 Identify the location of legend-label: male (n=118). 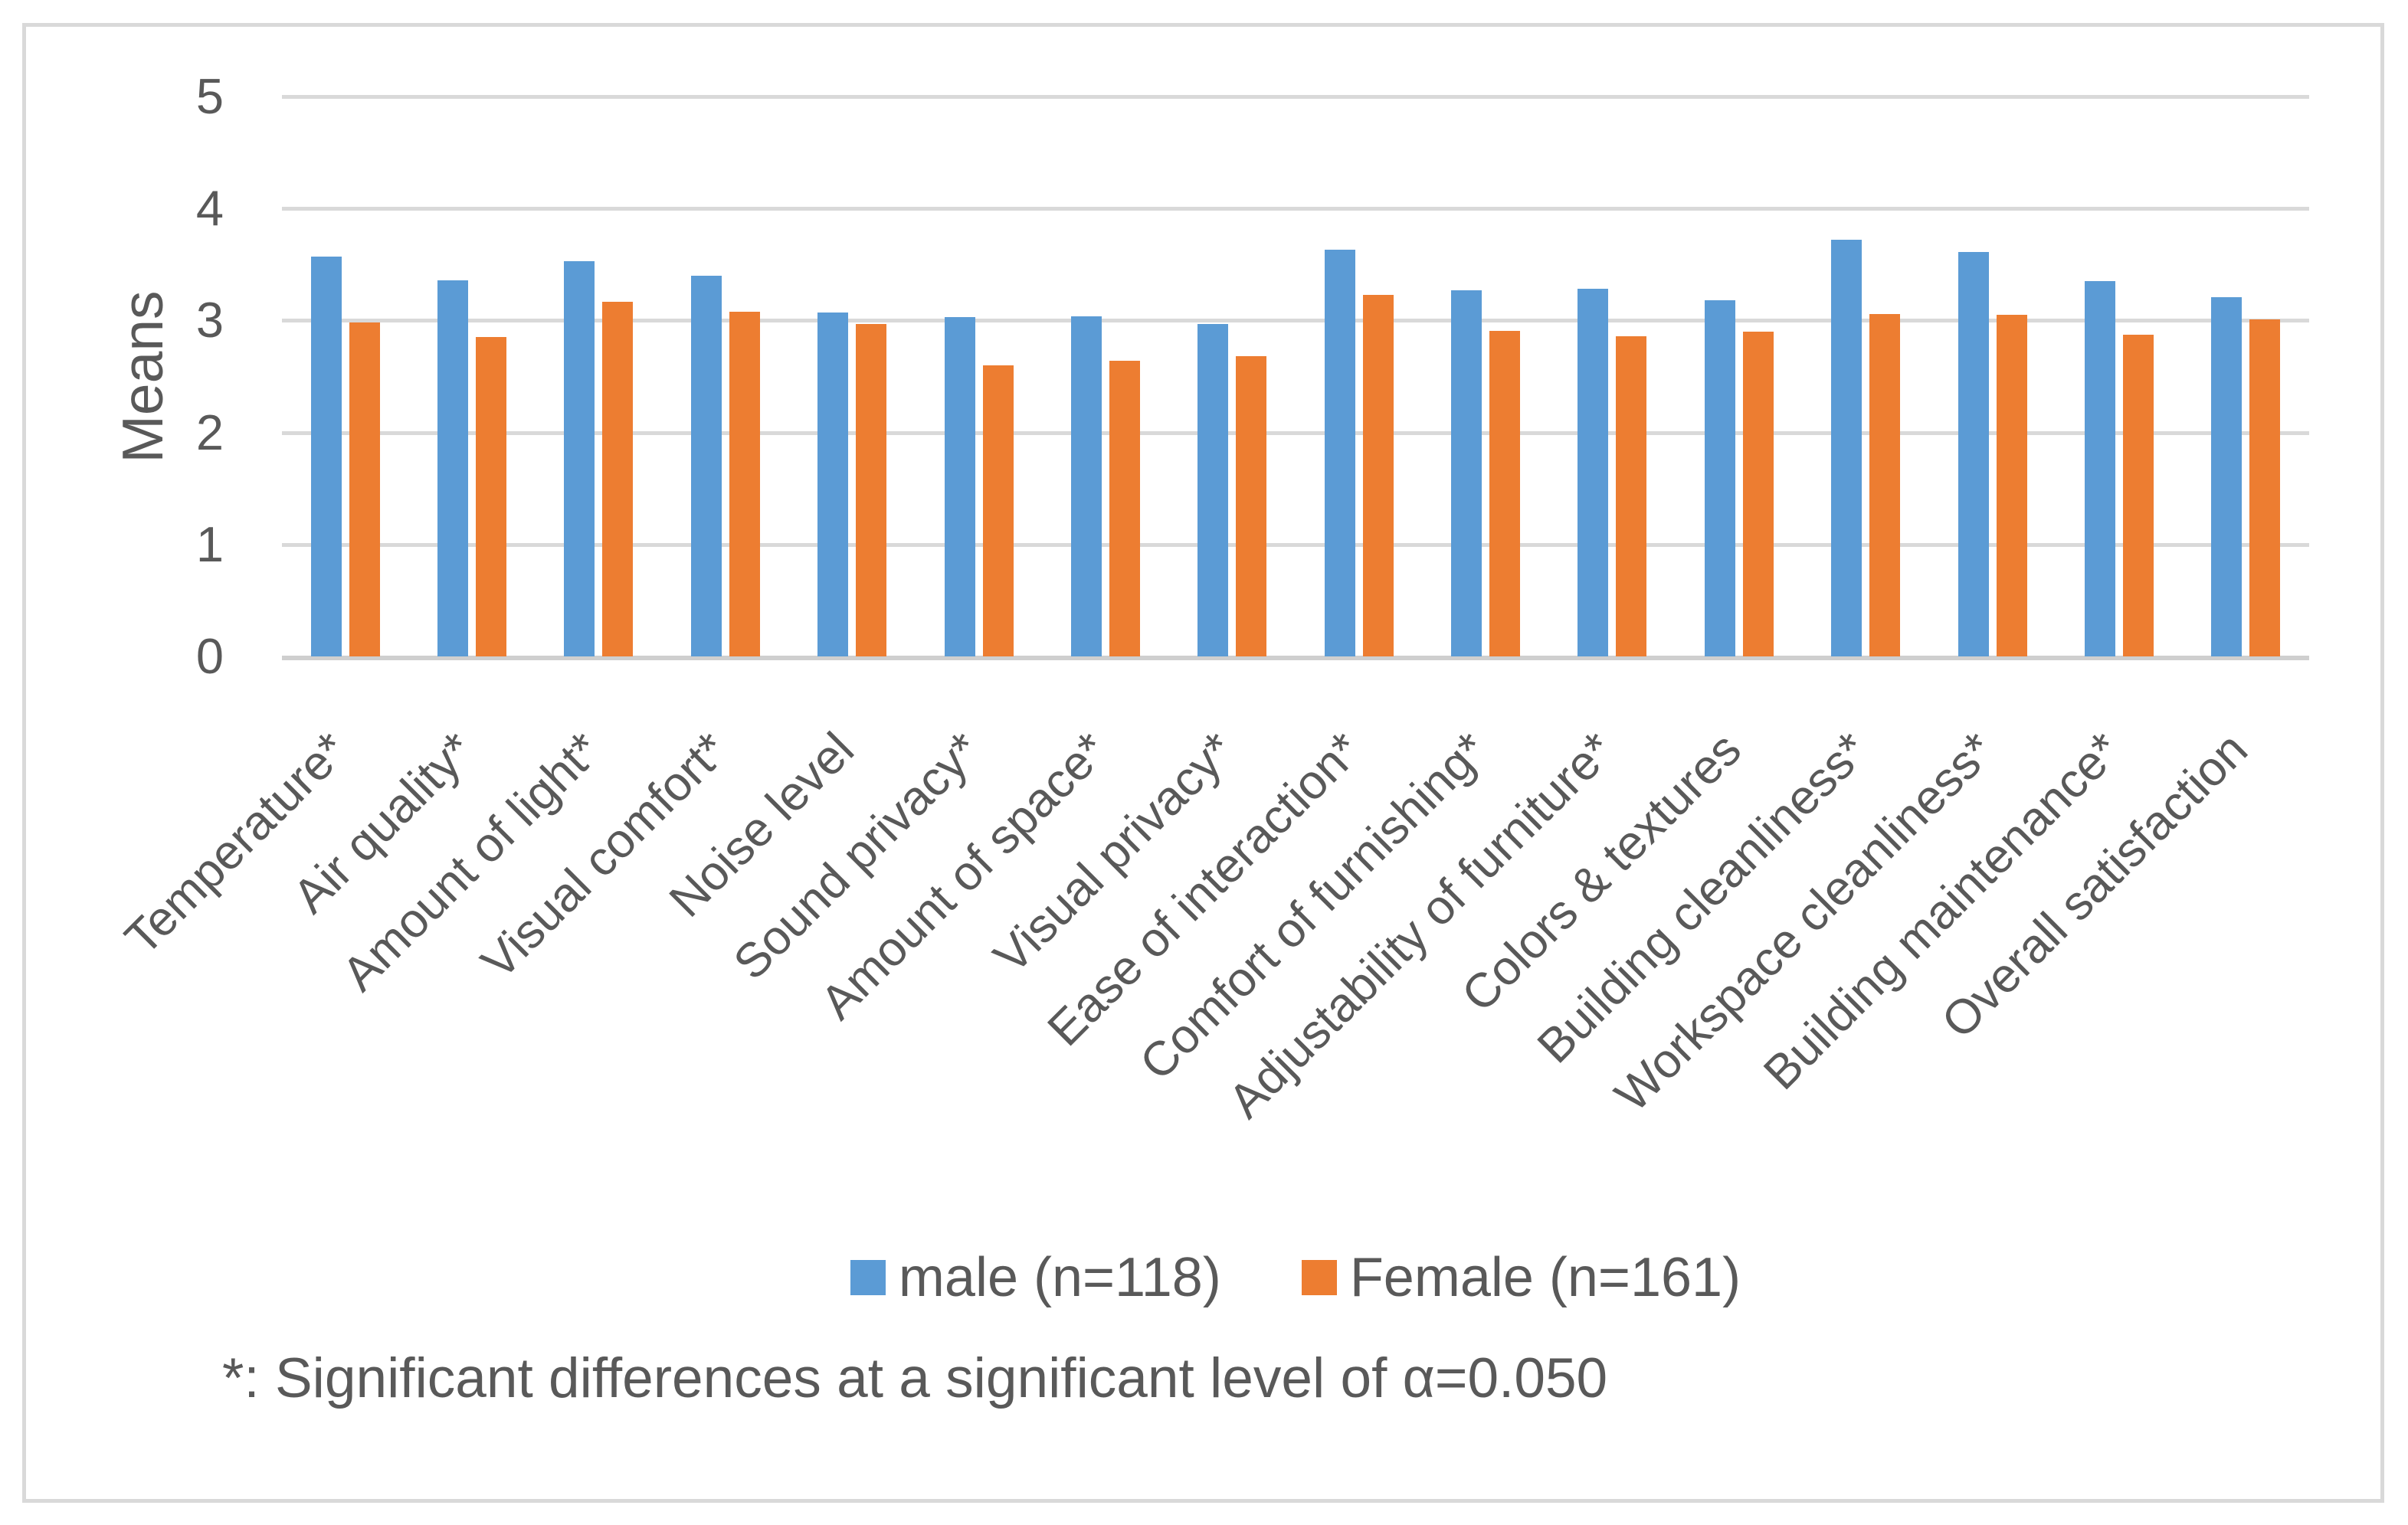
(1060, 1278).